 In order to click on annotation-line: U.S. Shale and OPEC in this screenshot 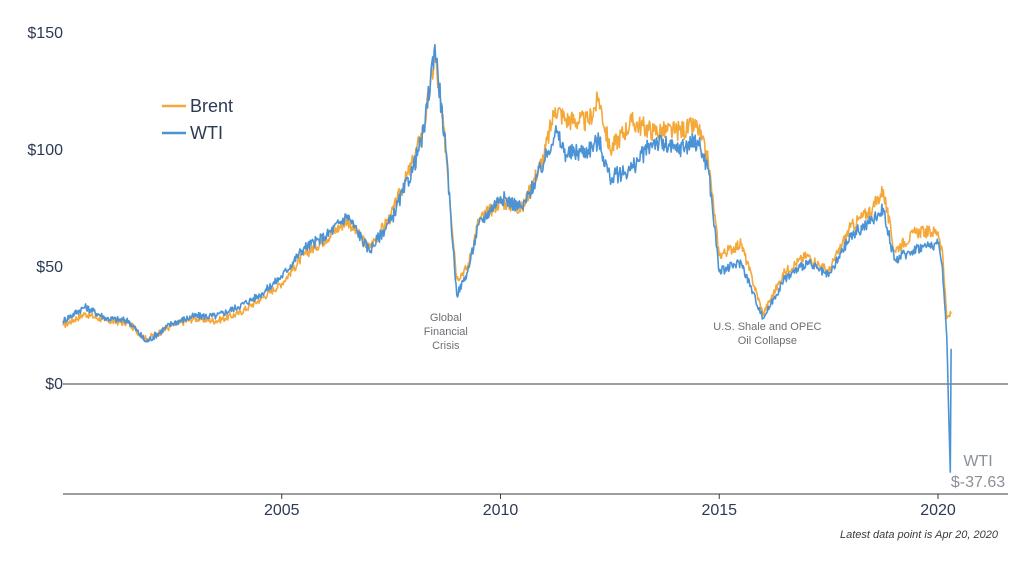, I will do `click(767, 327)`.